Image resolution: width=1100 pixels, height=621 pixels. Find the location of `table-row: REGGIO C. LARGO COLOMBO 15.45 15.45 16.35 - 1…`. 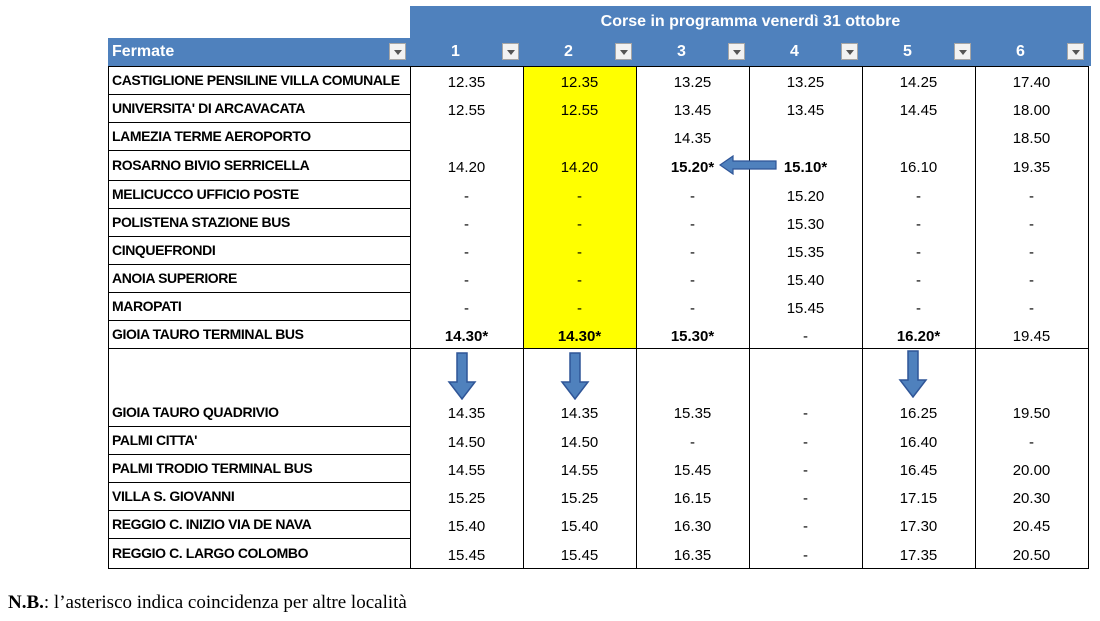

table-row: REGGIO C. LARGO COLOMBO 15.45 15.45 16.35 - 1… is located at coordinates (599, 553).